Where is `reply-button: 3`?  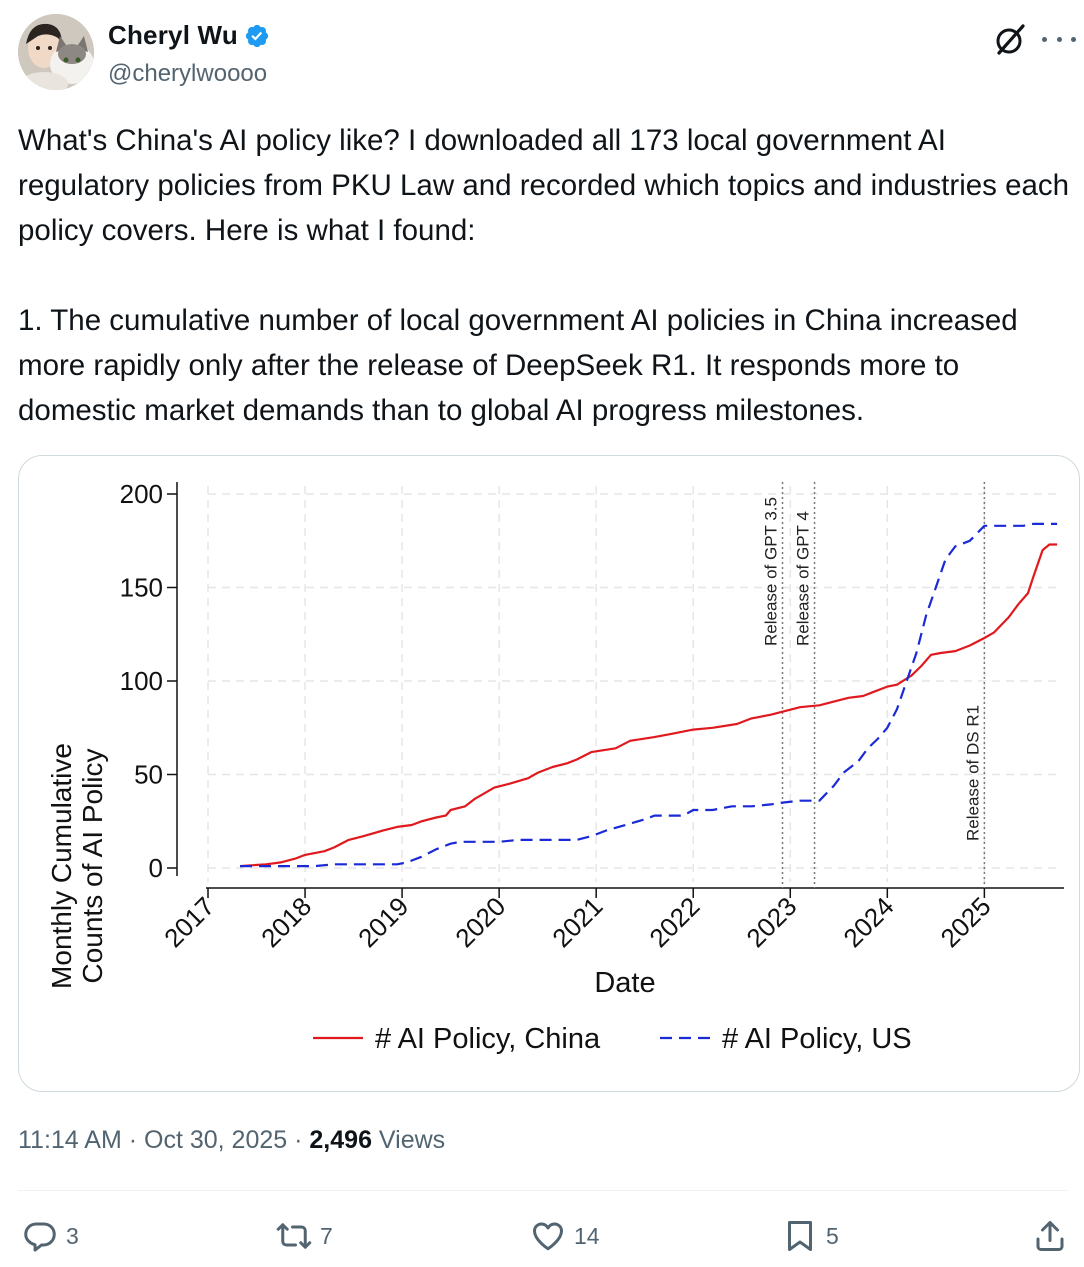 reply-button: 3 is located at coordinates (50, 1236).